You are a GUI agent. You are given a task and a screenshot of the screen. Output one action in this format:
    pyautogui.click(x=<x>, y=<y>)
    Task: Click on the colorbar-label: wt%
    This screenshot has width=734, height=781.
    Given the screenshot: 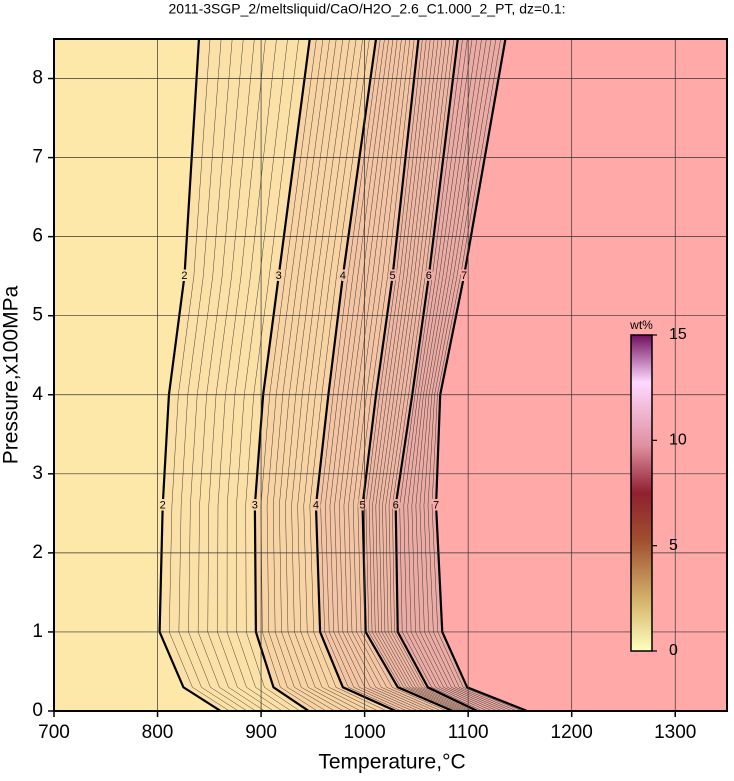 What is the action you would take?
    pyautogui.click(x=641, y=325)
    